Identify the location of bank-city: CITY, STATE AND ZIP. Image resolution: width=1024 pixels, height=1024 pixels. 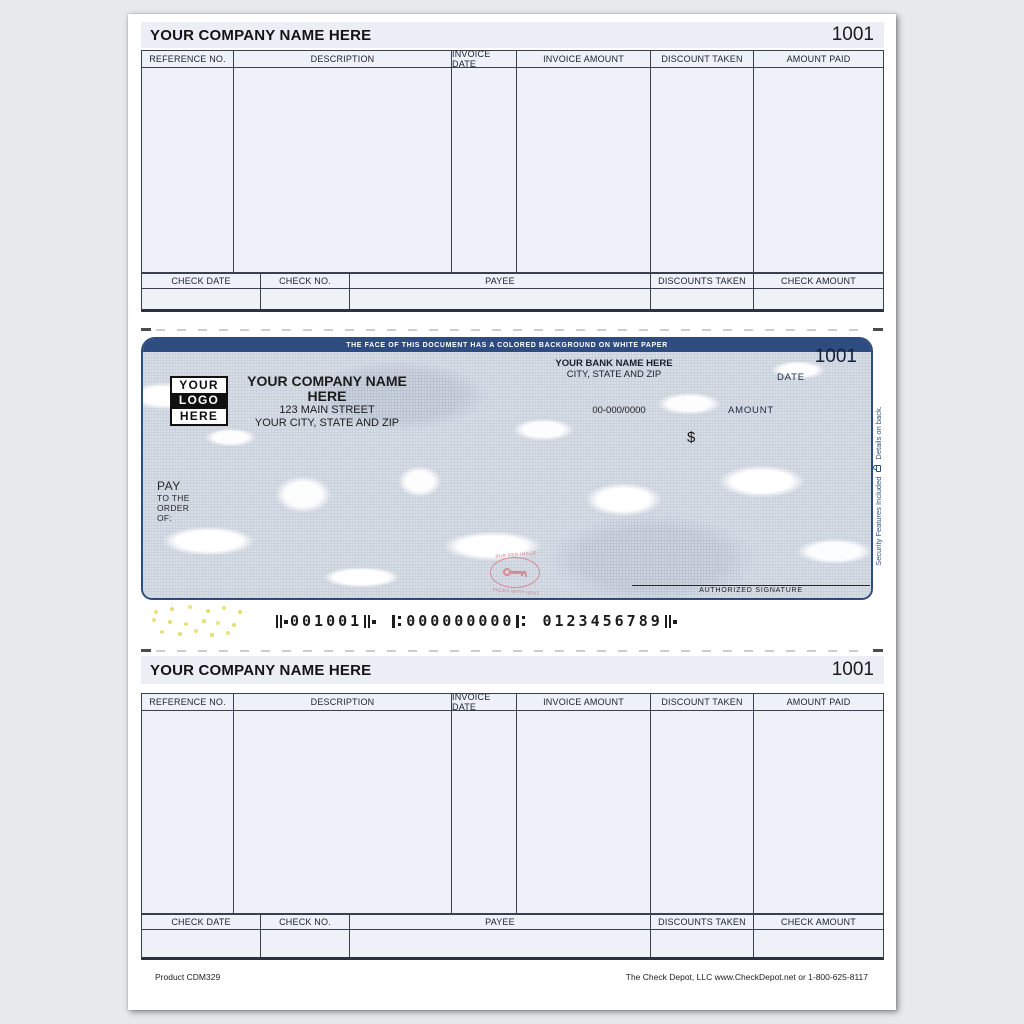
(614, 374).